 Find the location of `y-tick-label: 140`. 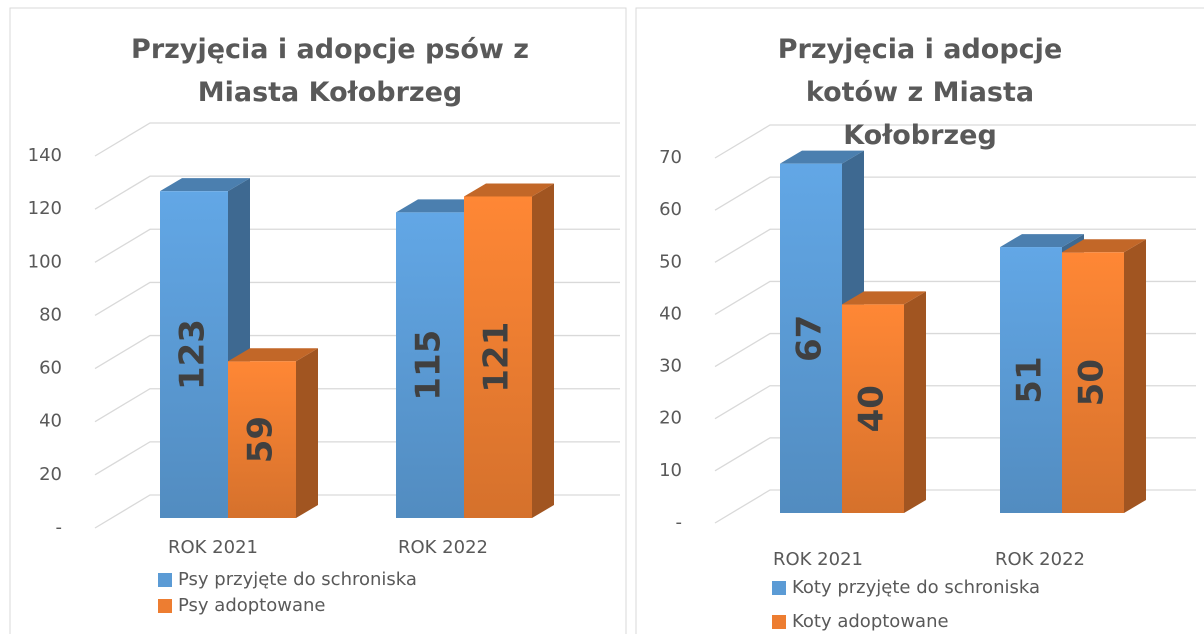

y-tick-label: 140 is located at coordinates (45, 155).